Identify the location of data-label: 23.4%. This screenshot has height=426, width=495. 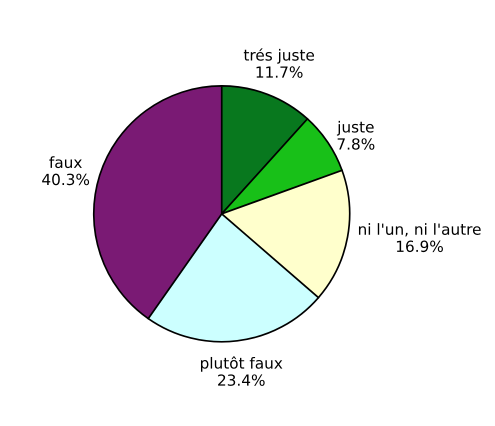
(241, 380).